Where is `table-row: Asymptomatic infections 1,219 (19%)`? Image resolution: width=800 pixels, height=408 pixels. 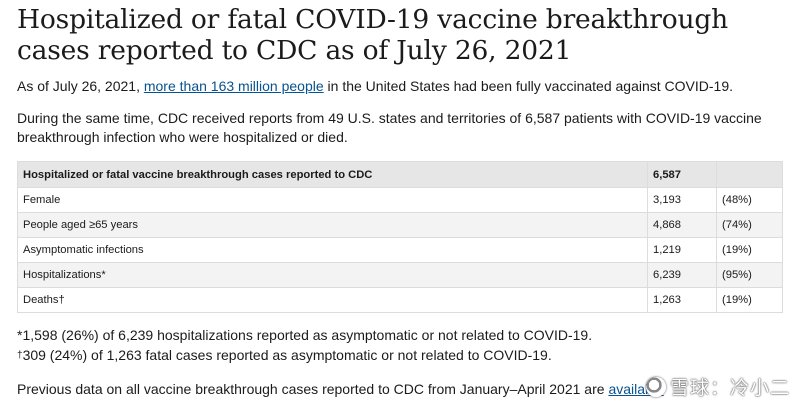
table-row: Asymptomatic infections 1,219 (19%) is located at coordinates (400, 250).